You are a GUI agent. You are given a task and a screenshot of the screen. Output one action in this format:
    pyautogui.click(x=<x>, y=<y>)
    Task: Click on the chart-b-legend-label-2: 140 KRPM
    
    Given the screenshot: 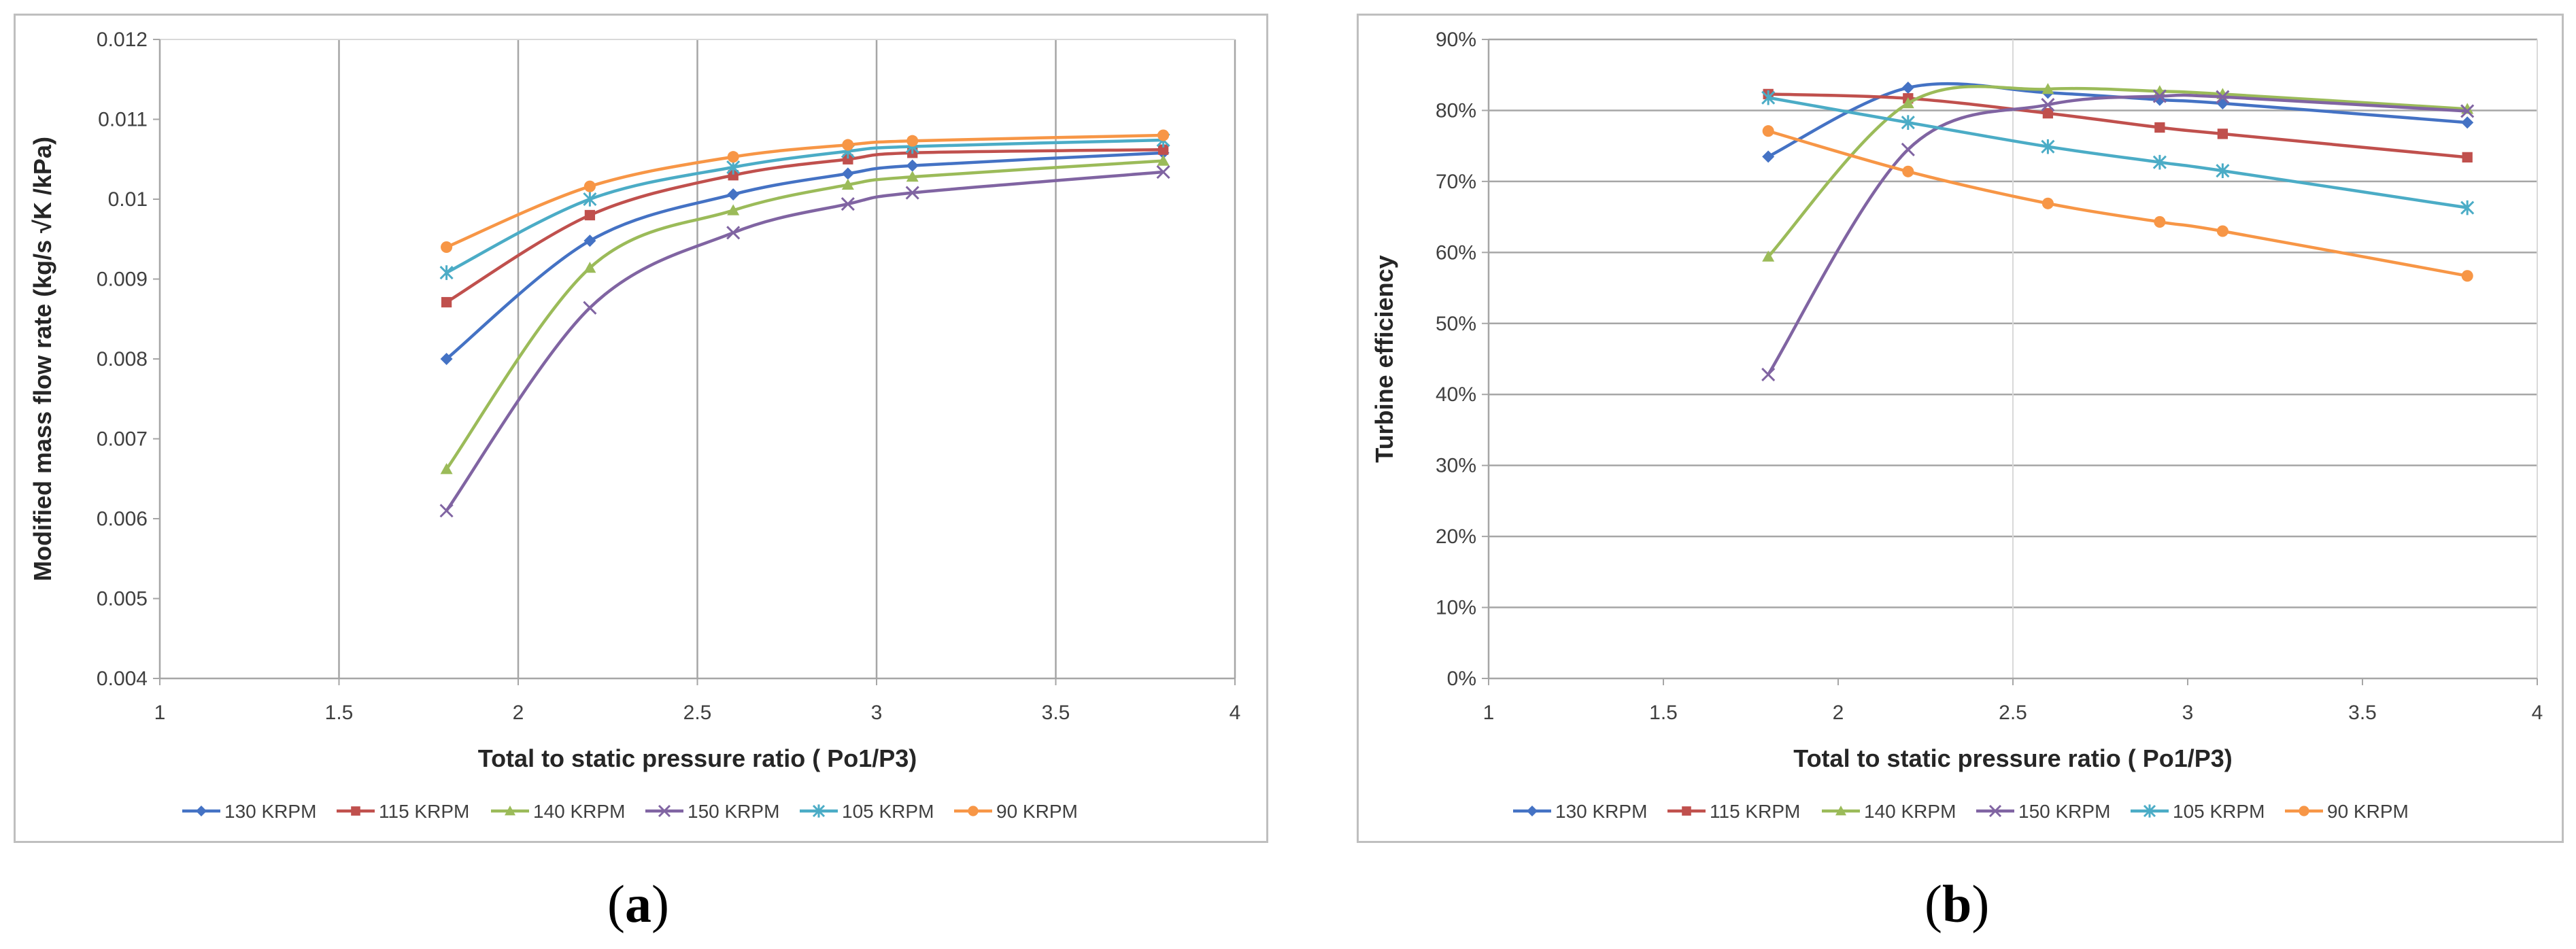 What is the action you would take?
    pyautogui.click(x=1910, y=811)
    